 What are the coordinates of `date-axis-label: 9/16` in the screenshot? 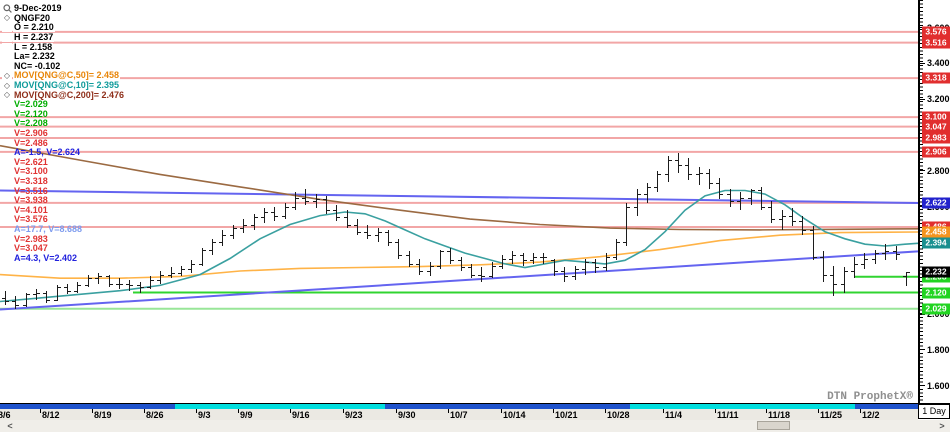 It's located at (301, 415).